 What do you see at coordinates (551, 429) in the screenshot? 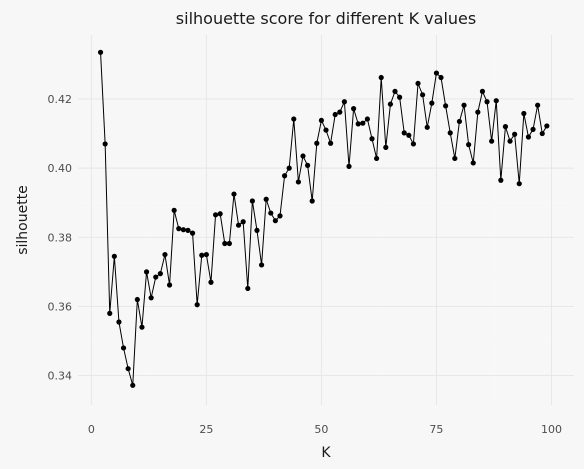
I see `x-tick-label: 100` at bounding box center [551, 429].